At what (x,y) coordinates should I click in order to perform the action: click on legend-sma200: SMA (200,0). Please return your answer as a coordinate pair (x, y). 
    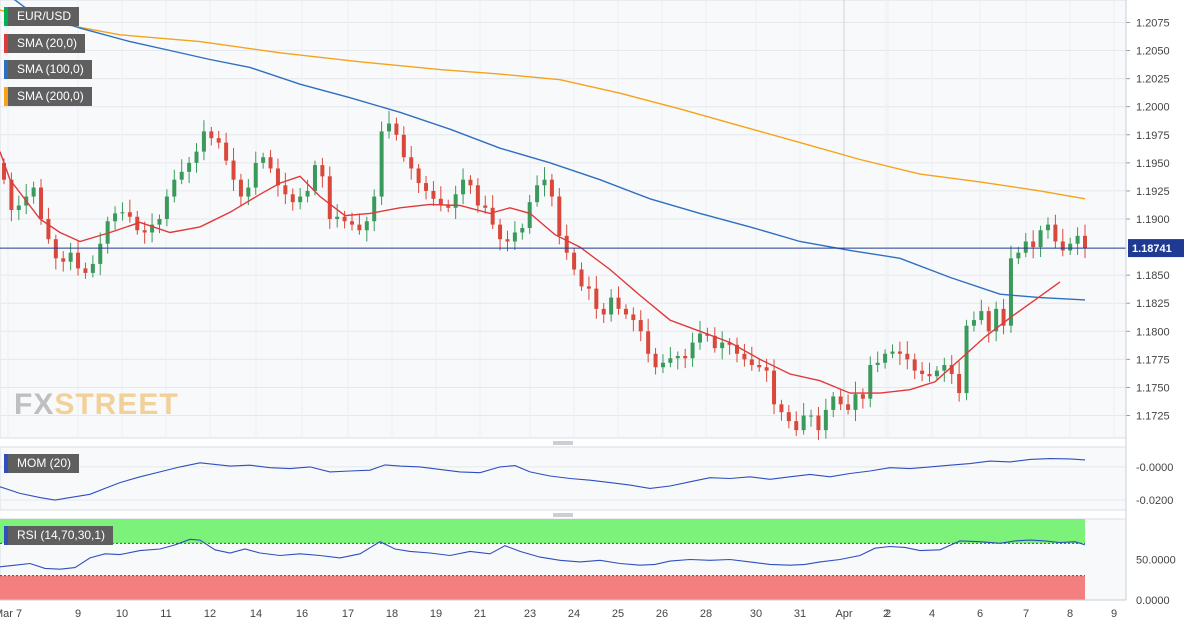
    Looking at the image, I should click on (48, 96).